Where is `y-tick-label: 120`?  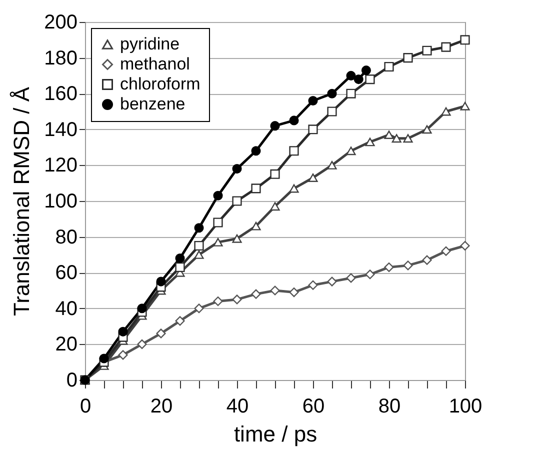
y-tick-label: 120 is located at coordinates (61, 165).